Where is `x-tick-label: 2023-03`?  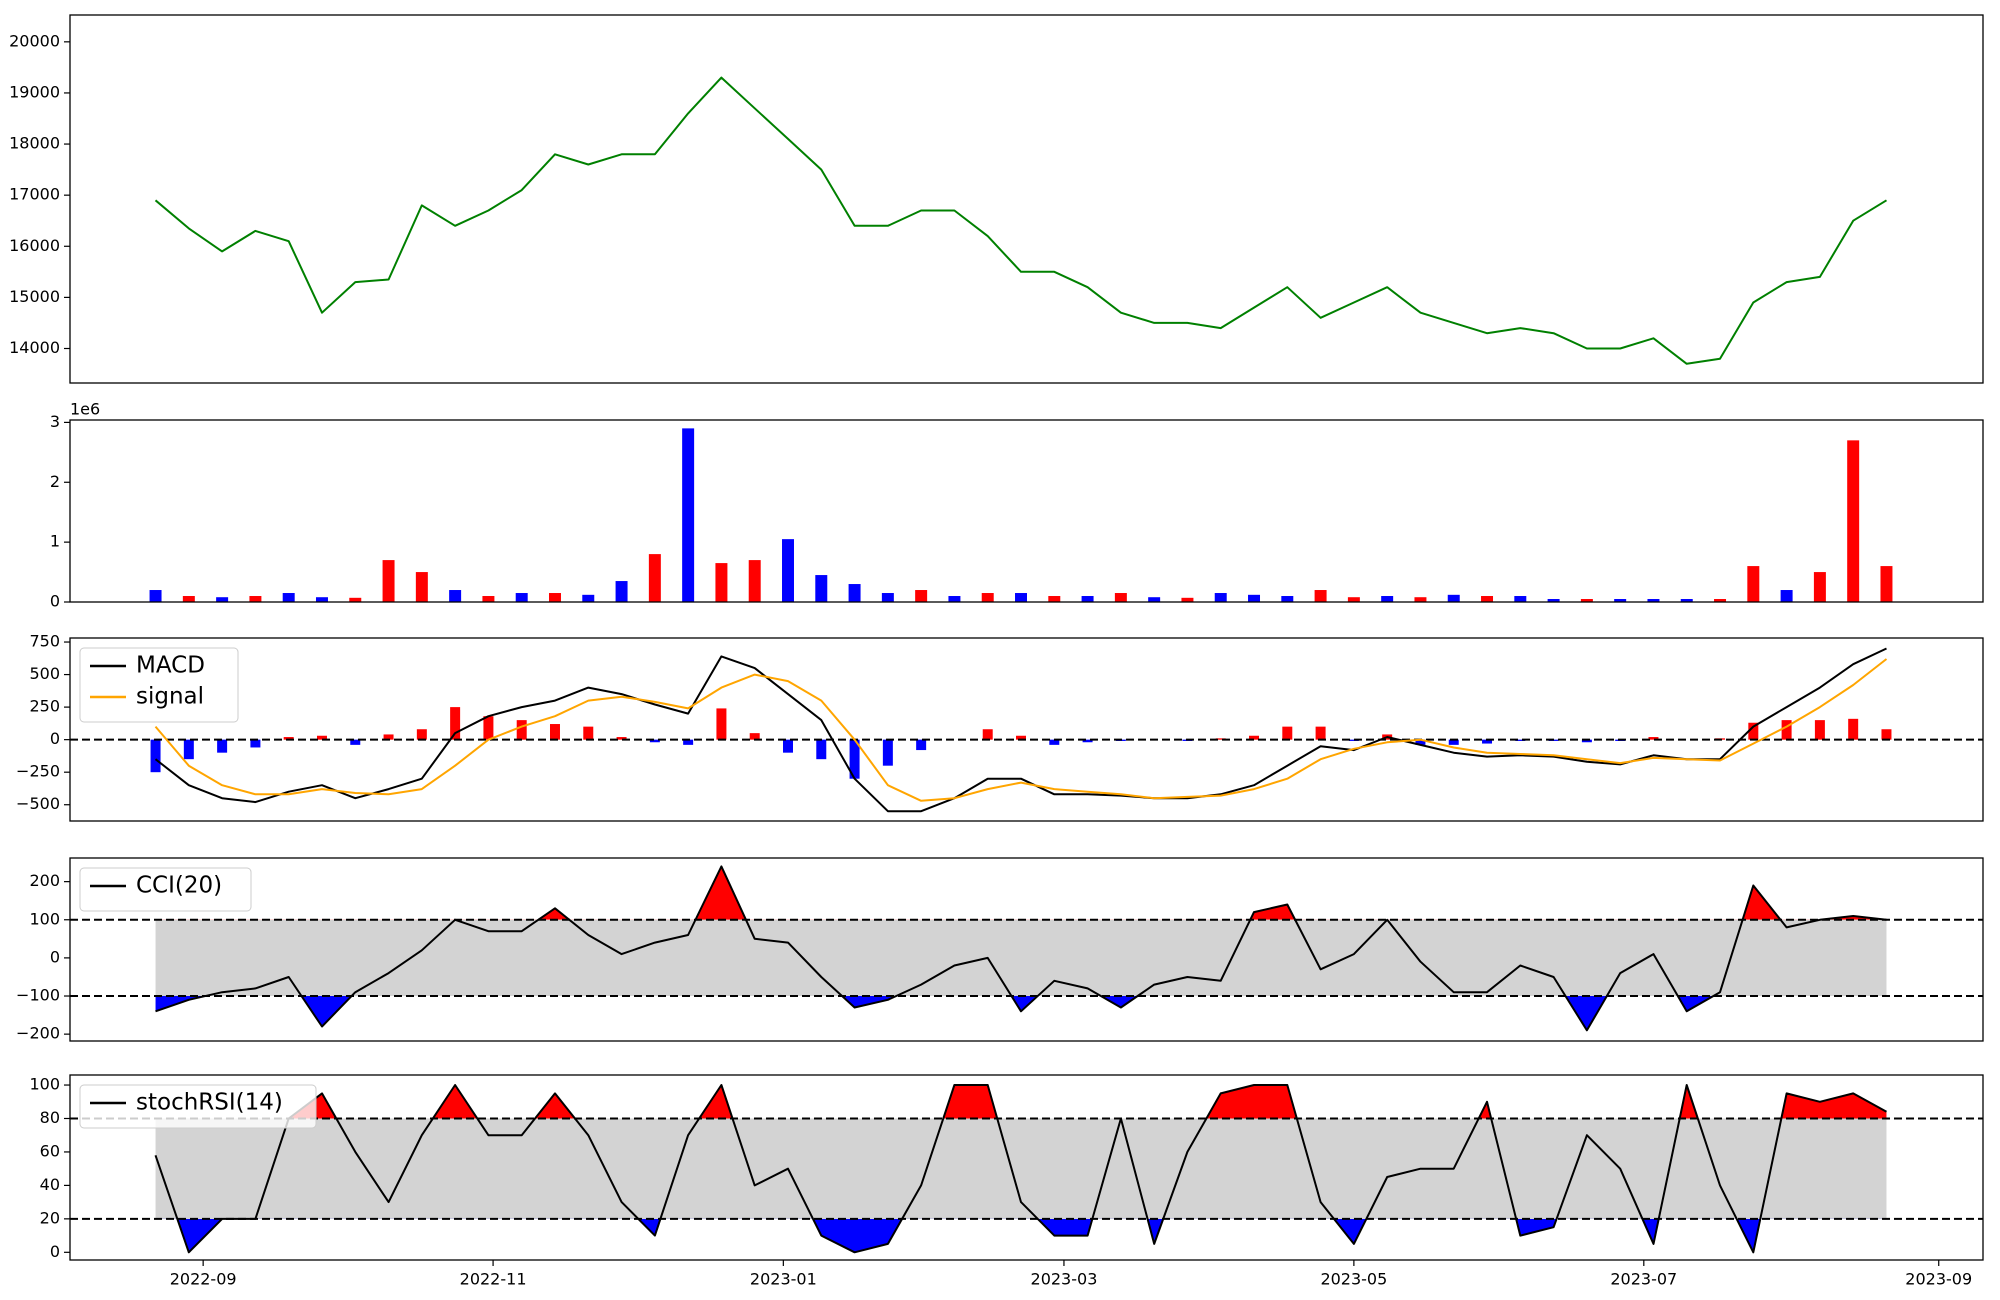 x-tick-label: 2023-03 is located at coordinates (1064, 1279).